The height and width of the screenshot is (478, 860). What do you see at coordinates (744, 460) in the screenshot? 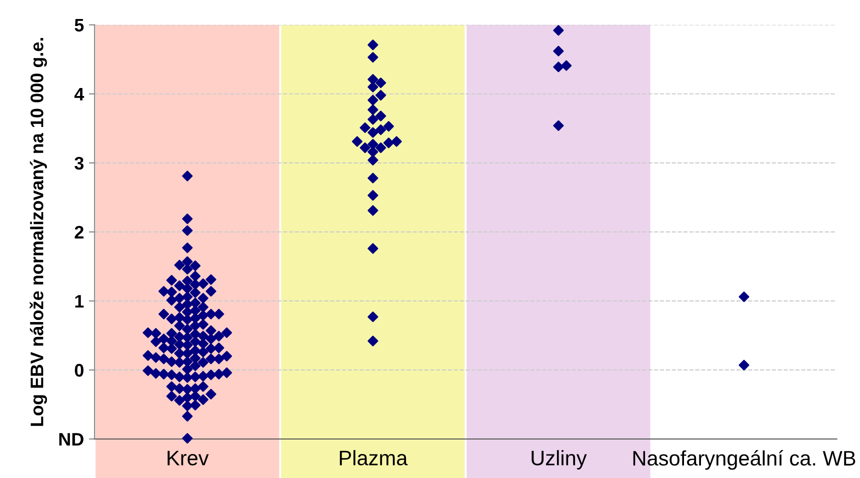
I see `x-tick-label: Nasofaryngeální ca. WB` at bounding box center [744, 460].